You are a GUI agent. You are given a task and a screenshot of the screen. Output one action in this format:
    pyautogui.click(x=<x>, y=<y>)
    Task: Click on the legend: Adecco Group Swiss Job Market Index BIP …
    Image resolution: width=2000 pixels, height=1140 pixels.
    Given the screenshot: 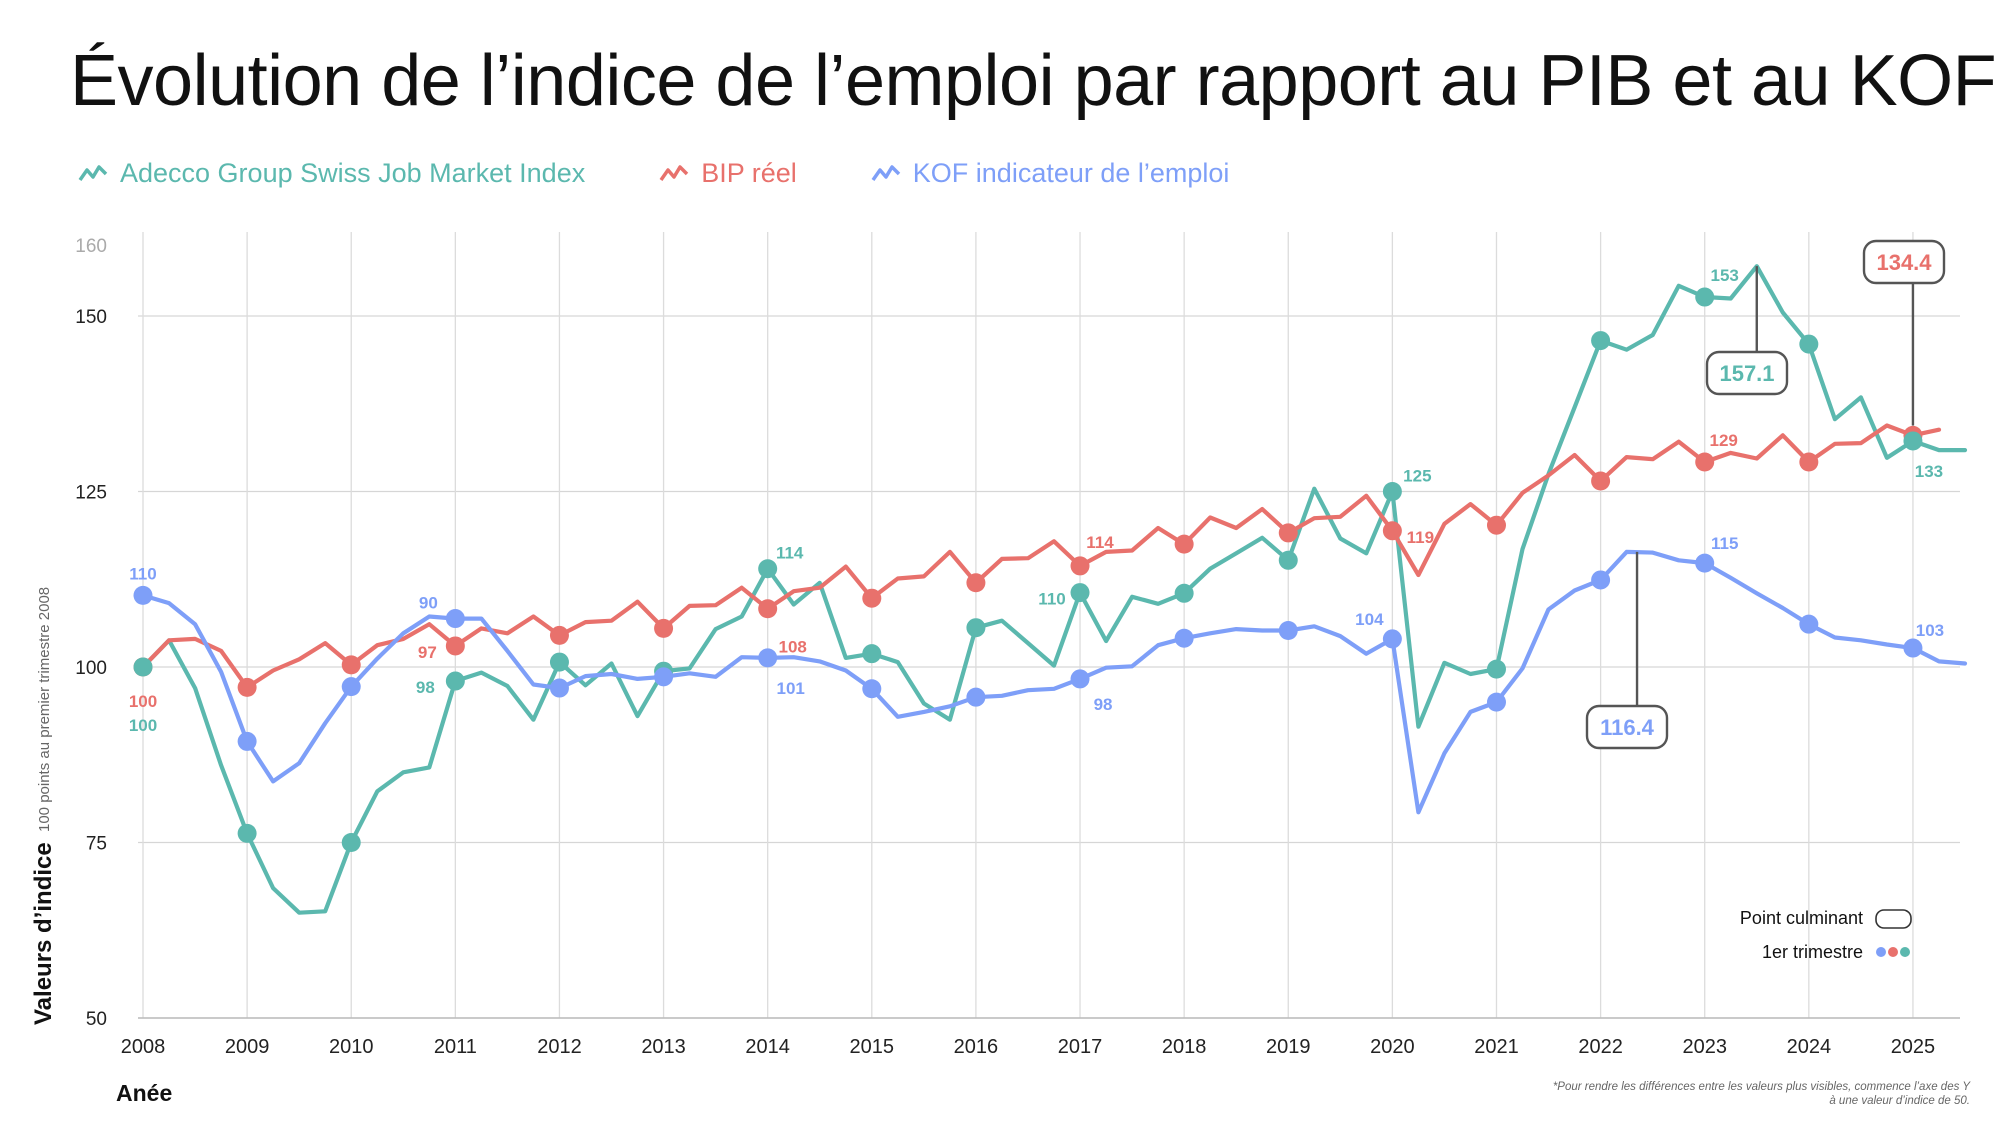 What is the action you would take?
    pyautogui.click(x=653, y=173)
    